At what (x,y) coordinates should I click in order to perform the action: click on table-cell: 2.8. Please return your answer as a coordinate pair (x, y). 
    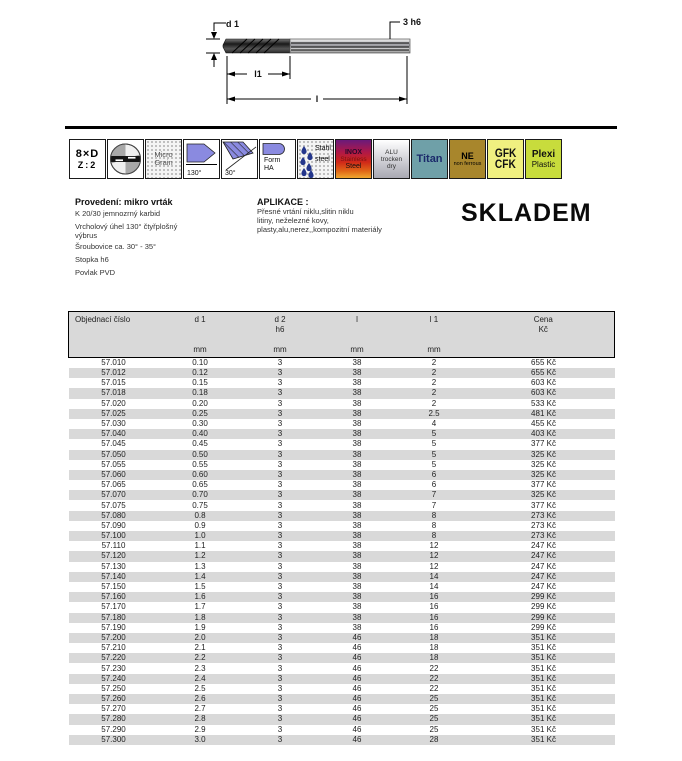
    Looking at the image, I should click on (200, 719).